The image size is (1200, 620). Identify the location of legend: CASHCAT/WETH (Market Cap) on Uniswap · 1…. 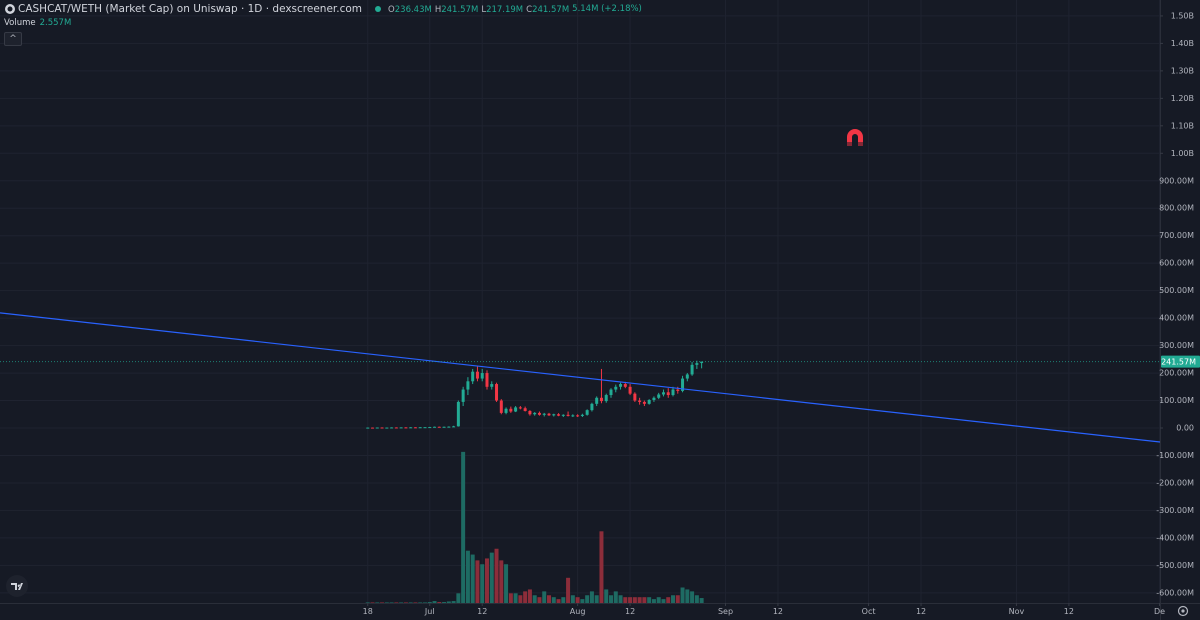
(324, 16).